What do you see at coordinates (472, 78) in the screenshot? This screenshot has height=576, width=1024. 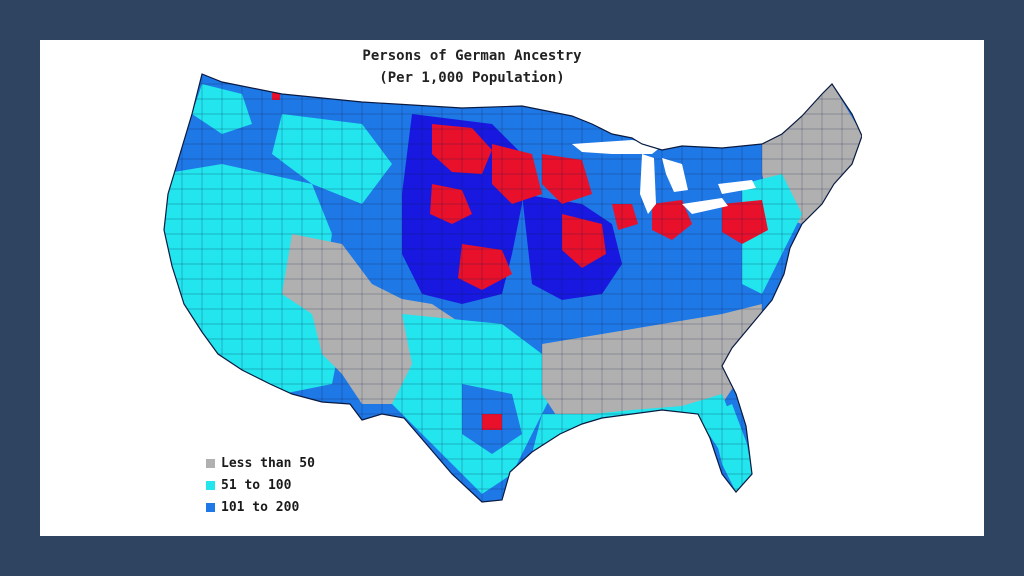 I see `map-subtitle: (Per 1,000 Population)` at bounding box center [472, 78].